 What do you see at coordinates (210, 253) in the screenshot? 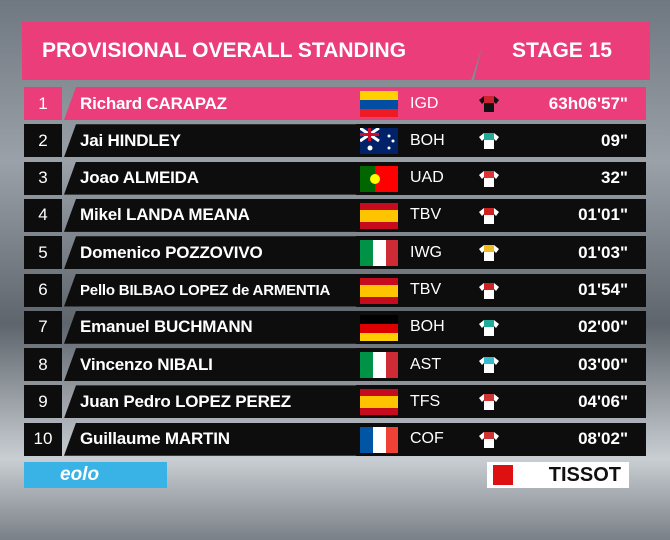
I see `rider-name: Domenico POZZOVIVO` at bounding box center [210, 253].